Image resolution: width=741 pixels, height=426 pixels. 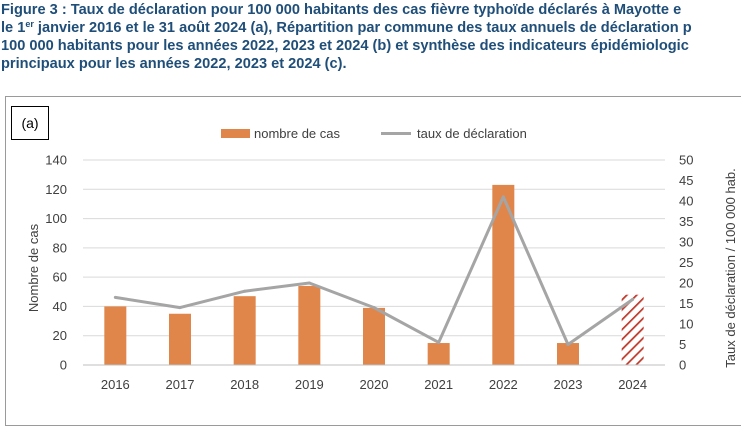 What do you see at coordinates (633, 299) in the screenshot?
I see `rate-point-2024` at bounding box center [633, 299].